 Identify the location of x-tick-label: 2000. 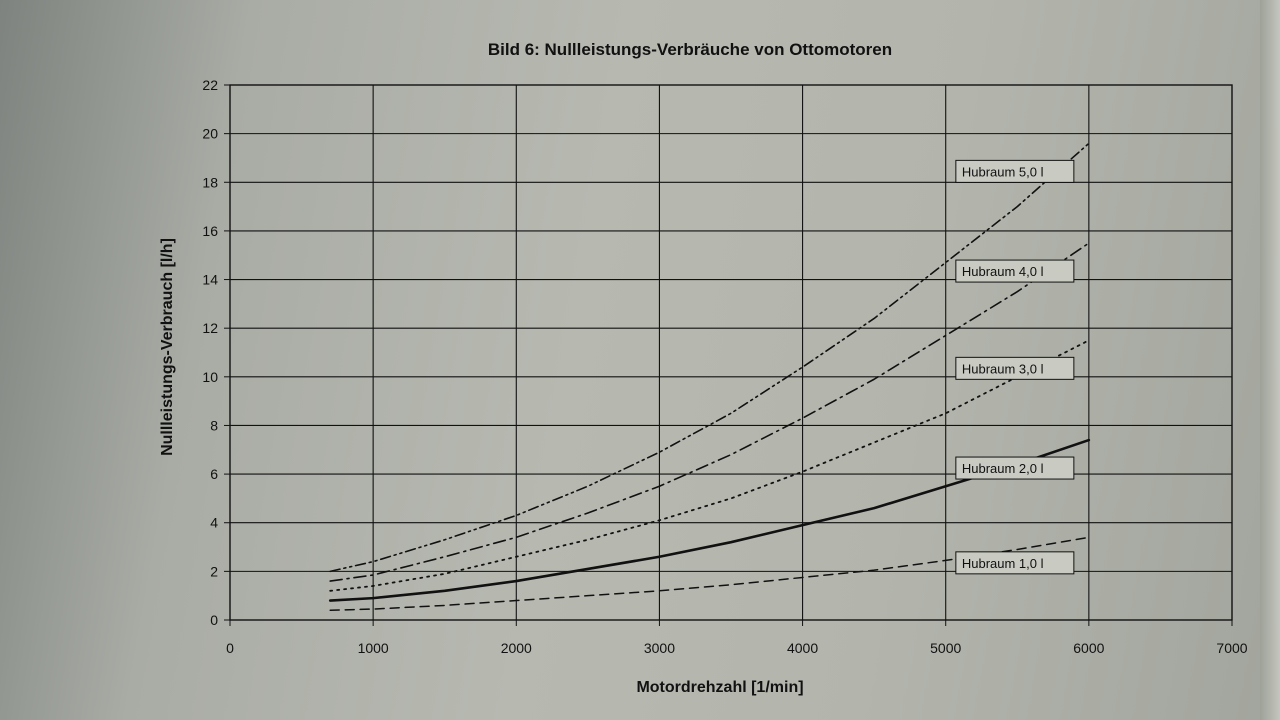
(516, 648).